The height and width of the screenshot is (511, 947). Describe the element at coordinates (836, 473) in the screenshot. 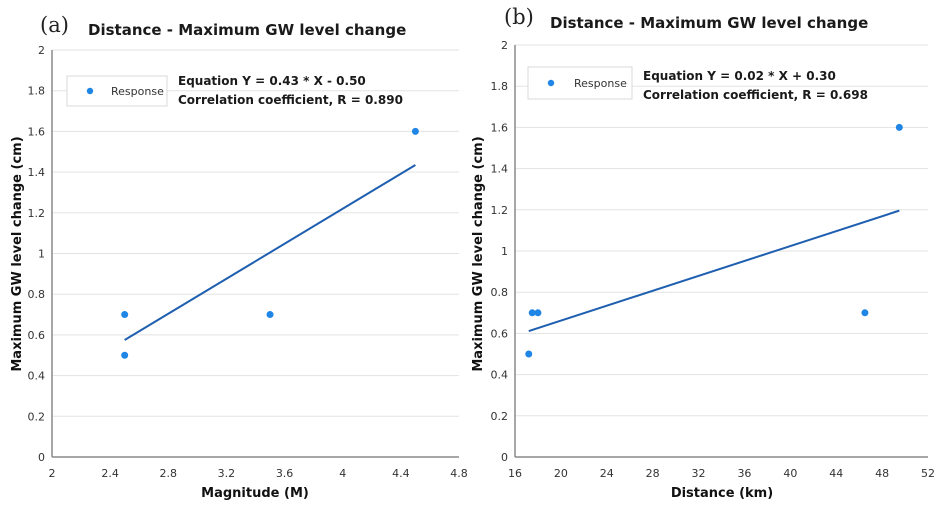

I see `x-tick-label: 44` at that location.